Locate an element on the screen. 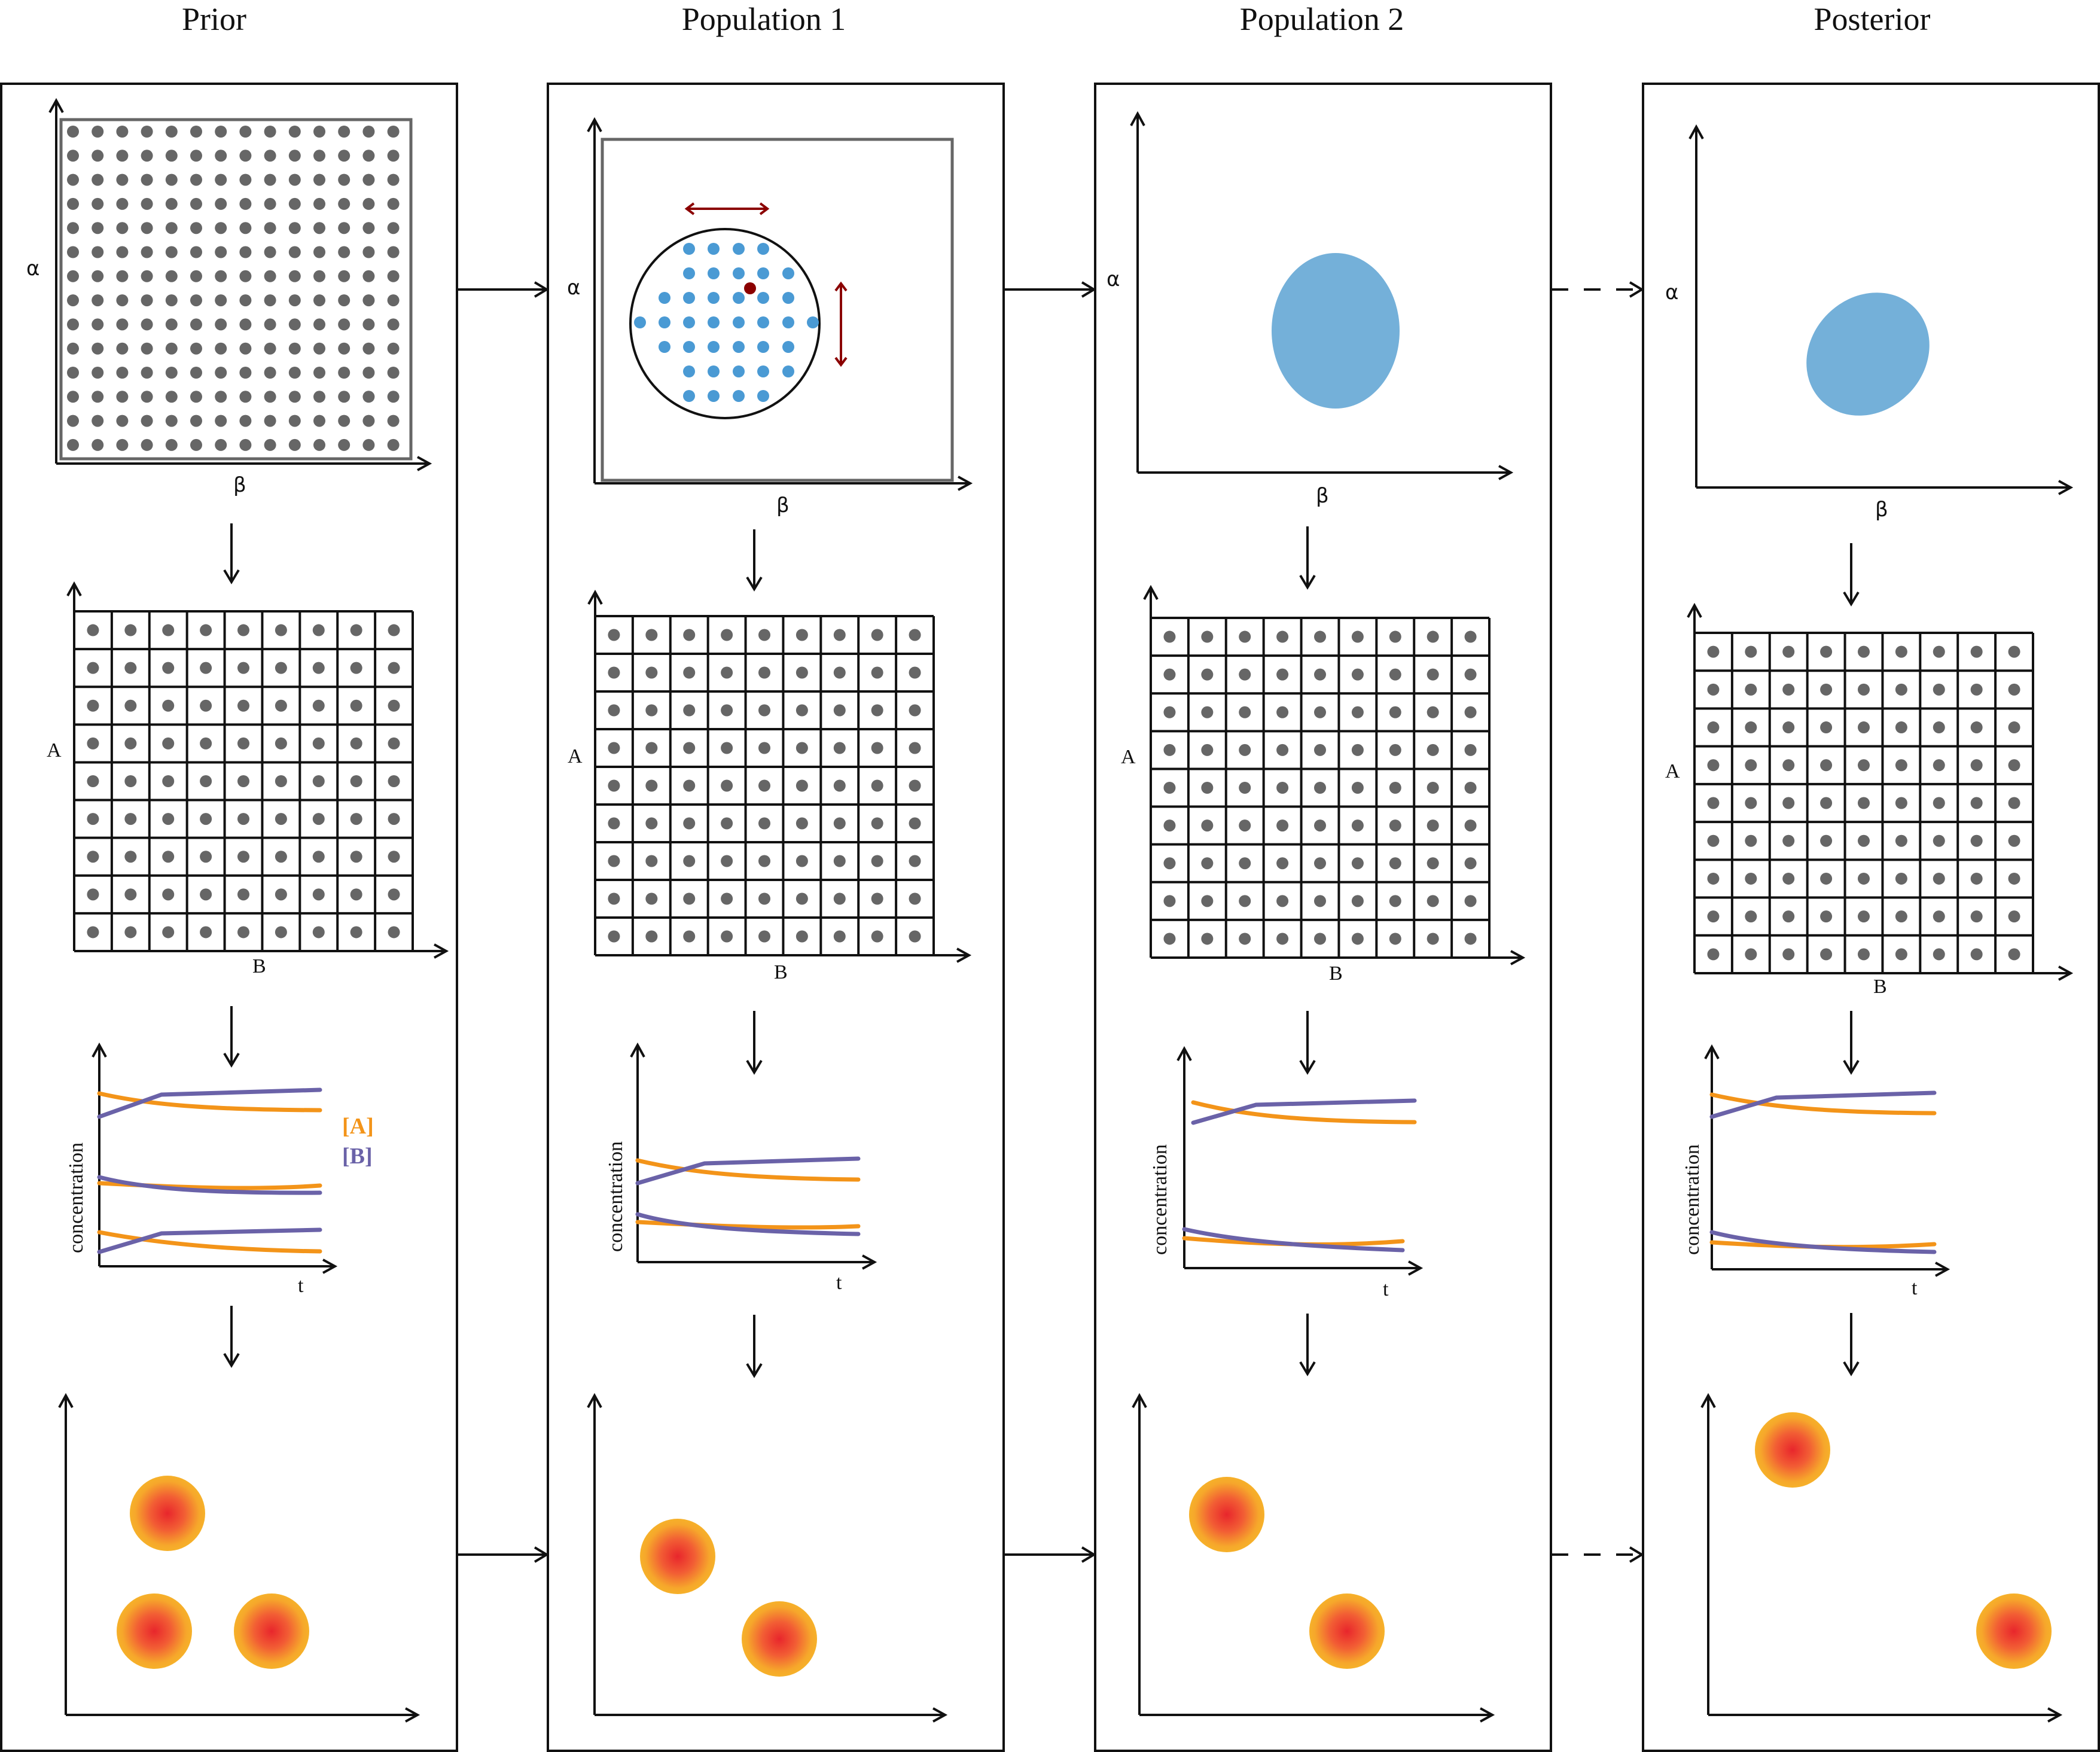 The width and height of the screenshot is (2100, 1752). pop1-param-axes is located at coordinates (780, 304).